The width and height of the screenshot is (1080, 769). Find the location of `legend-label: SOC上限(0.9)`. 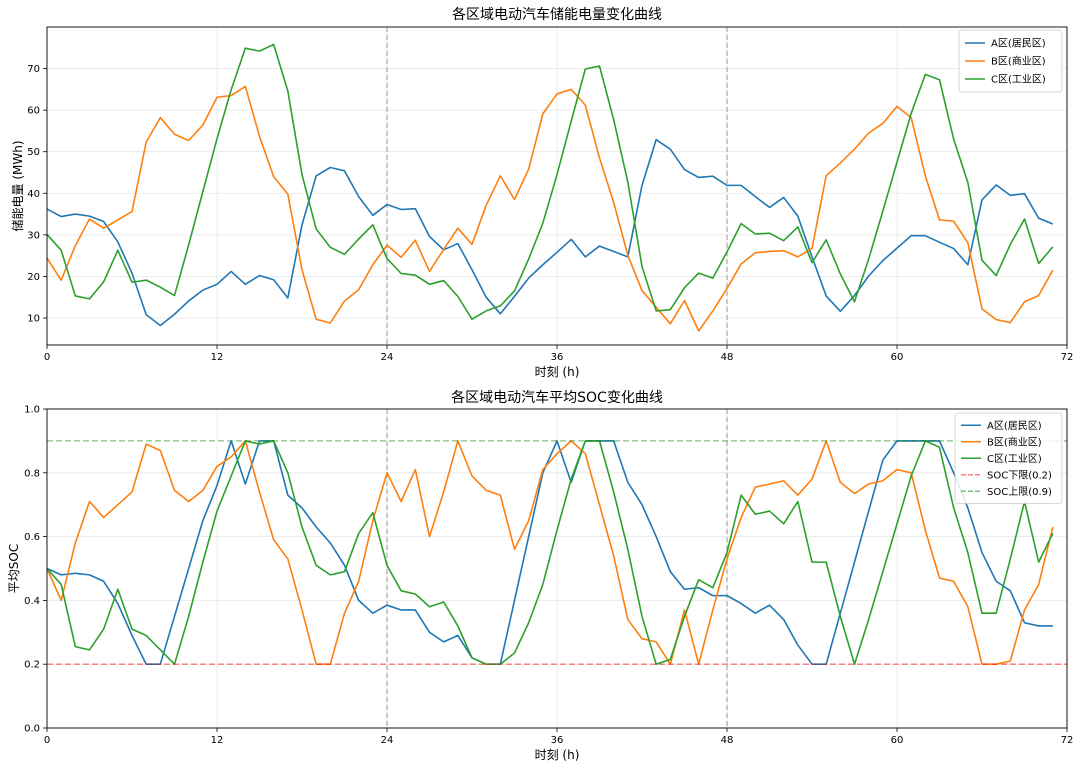

legend-label: SOC上限(0.9) is located at coordinates (1019, 492).